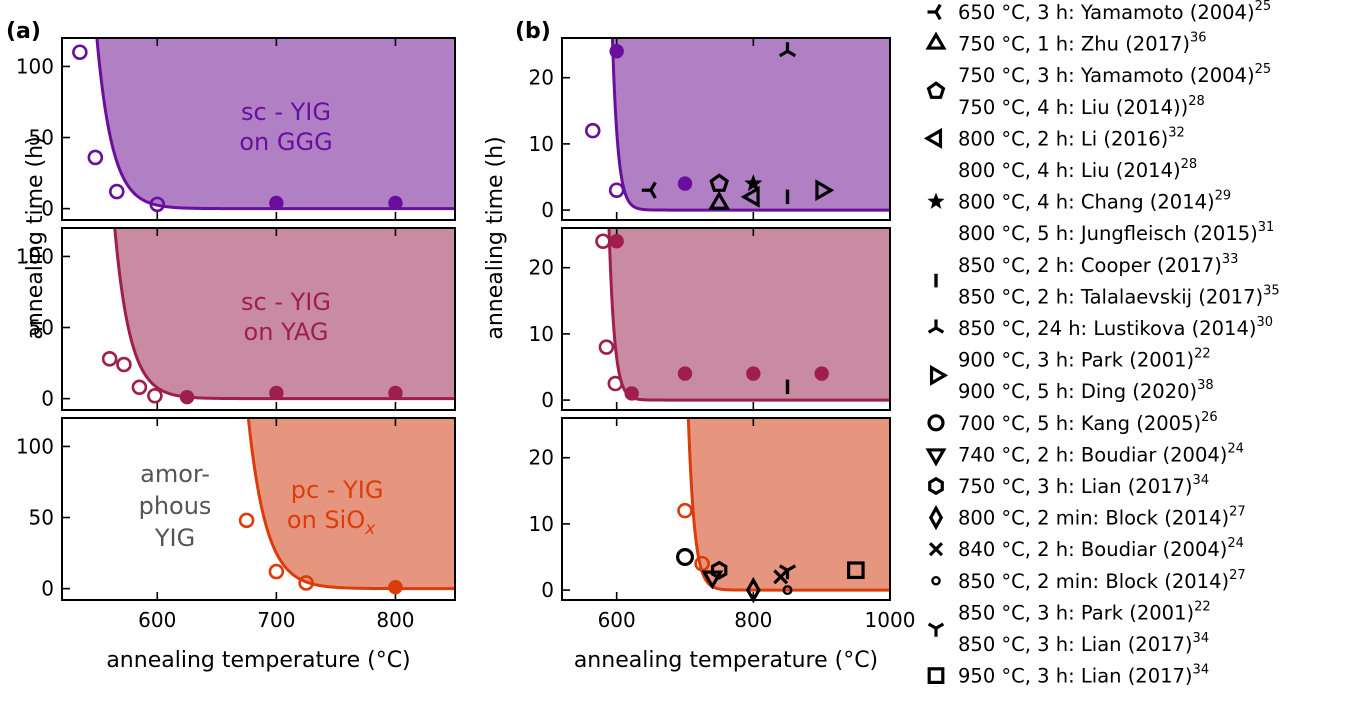  Describe the element at coordinates (719, 200) in the screenshot. I see `literature-point-triangle-up` at that location.